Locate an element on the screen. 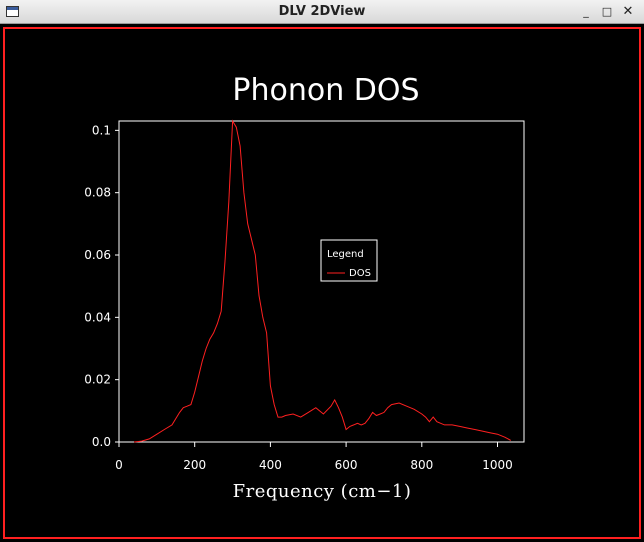 The image size is (644, 542). legend: Legend DOS is located at coordinates (349, 260).